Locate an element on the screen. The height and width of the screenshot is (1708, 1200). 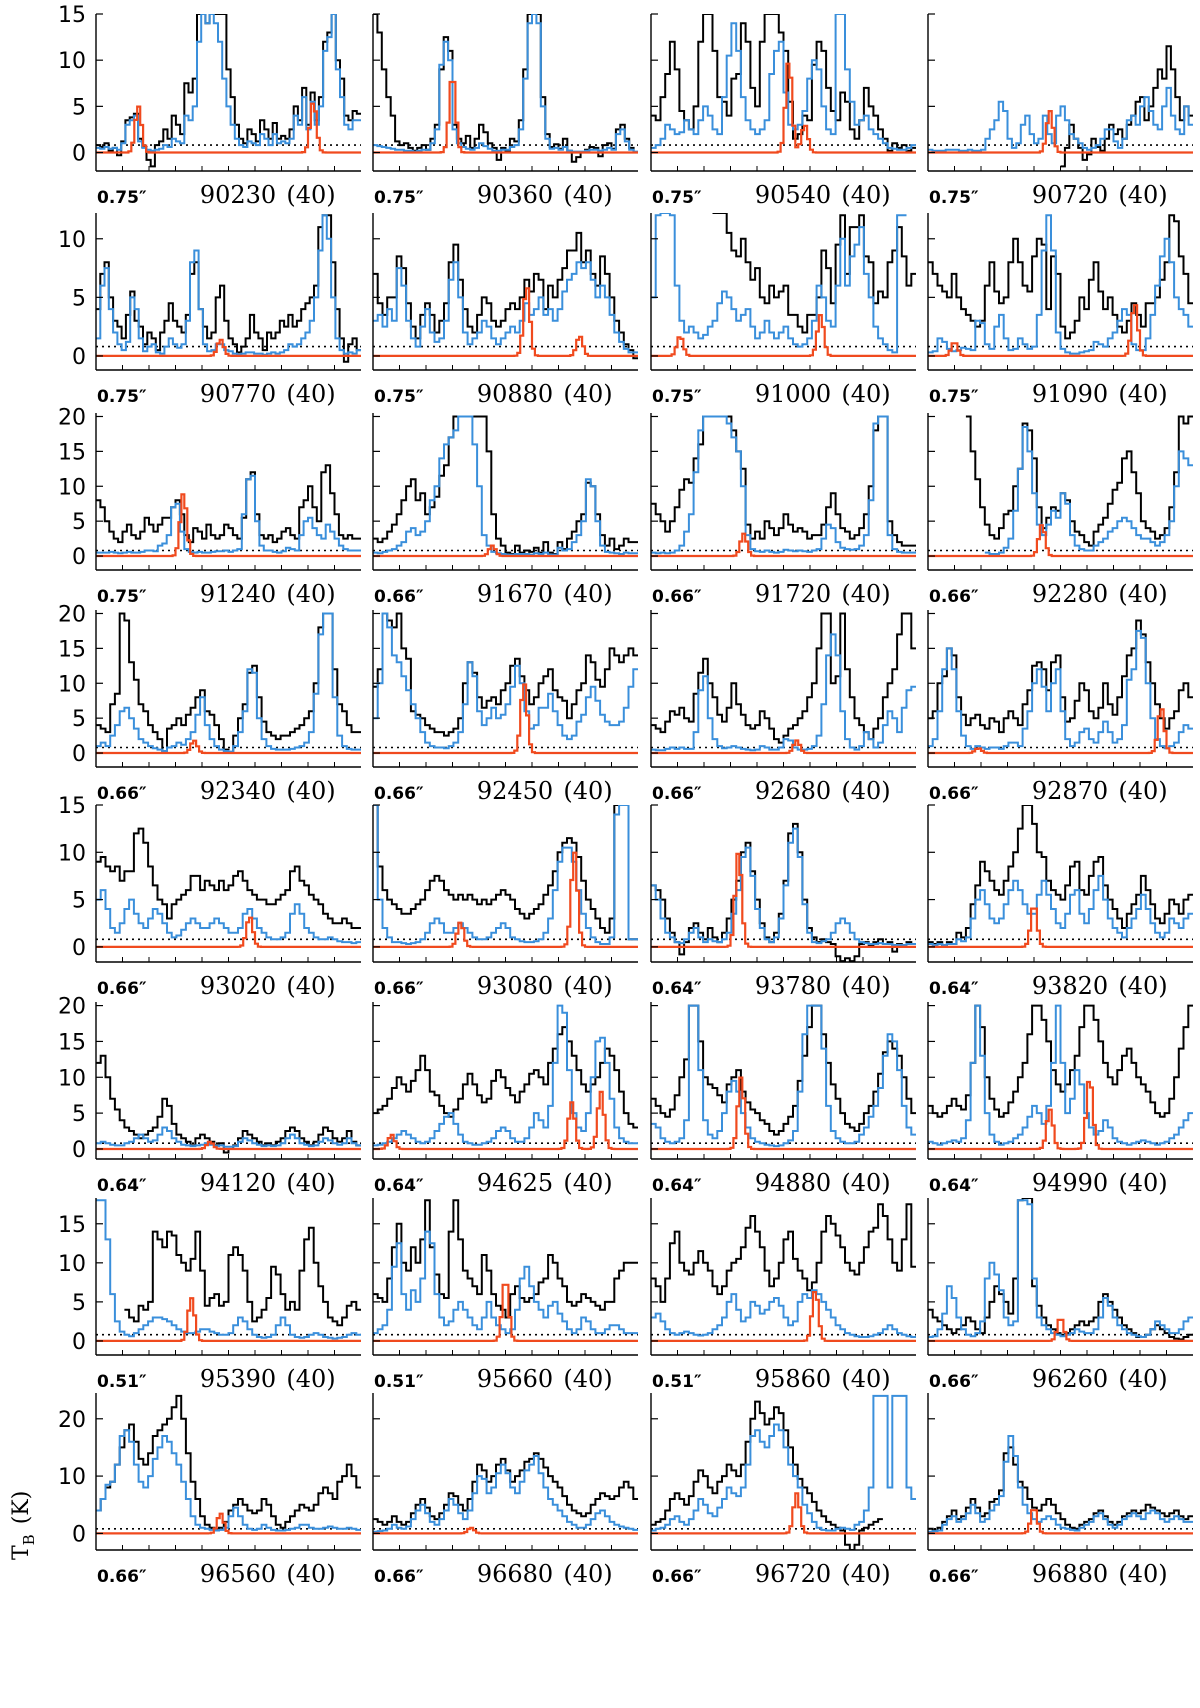
frequency-label: 90230 is located at coordinates (238, 195).